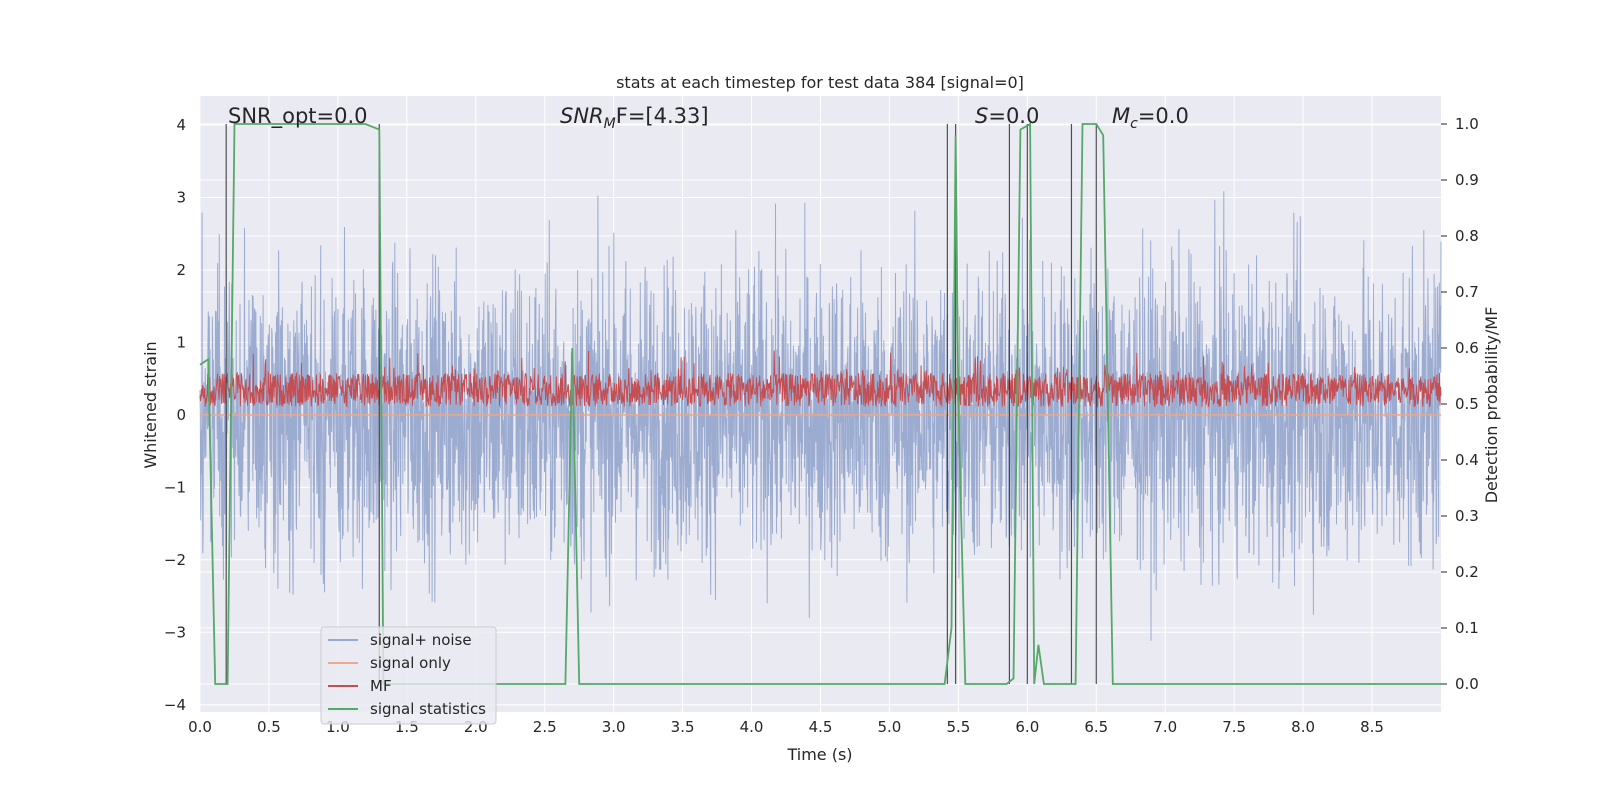 This screenshot has height=800, width=1600. Describe the element at coordinates (175, 632) in the screenshot. I see `y-left-tick-label: −3` at that location.